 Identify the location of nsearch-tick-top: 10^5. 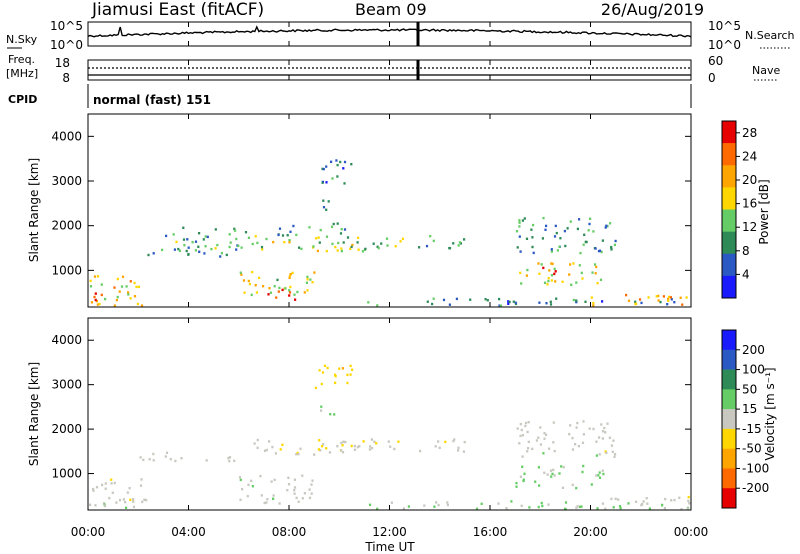
(724, 26).